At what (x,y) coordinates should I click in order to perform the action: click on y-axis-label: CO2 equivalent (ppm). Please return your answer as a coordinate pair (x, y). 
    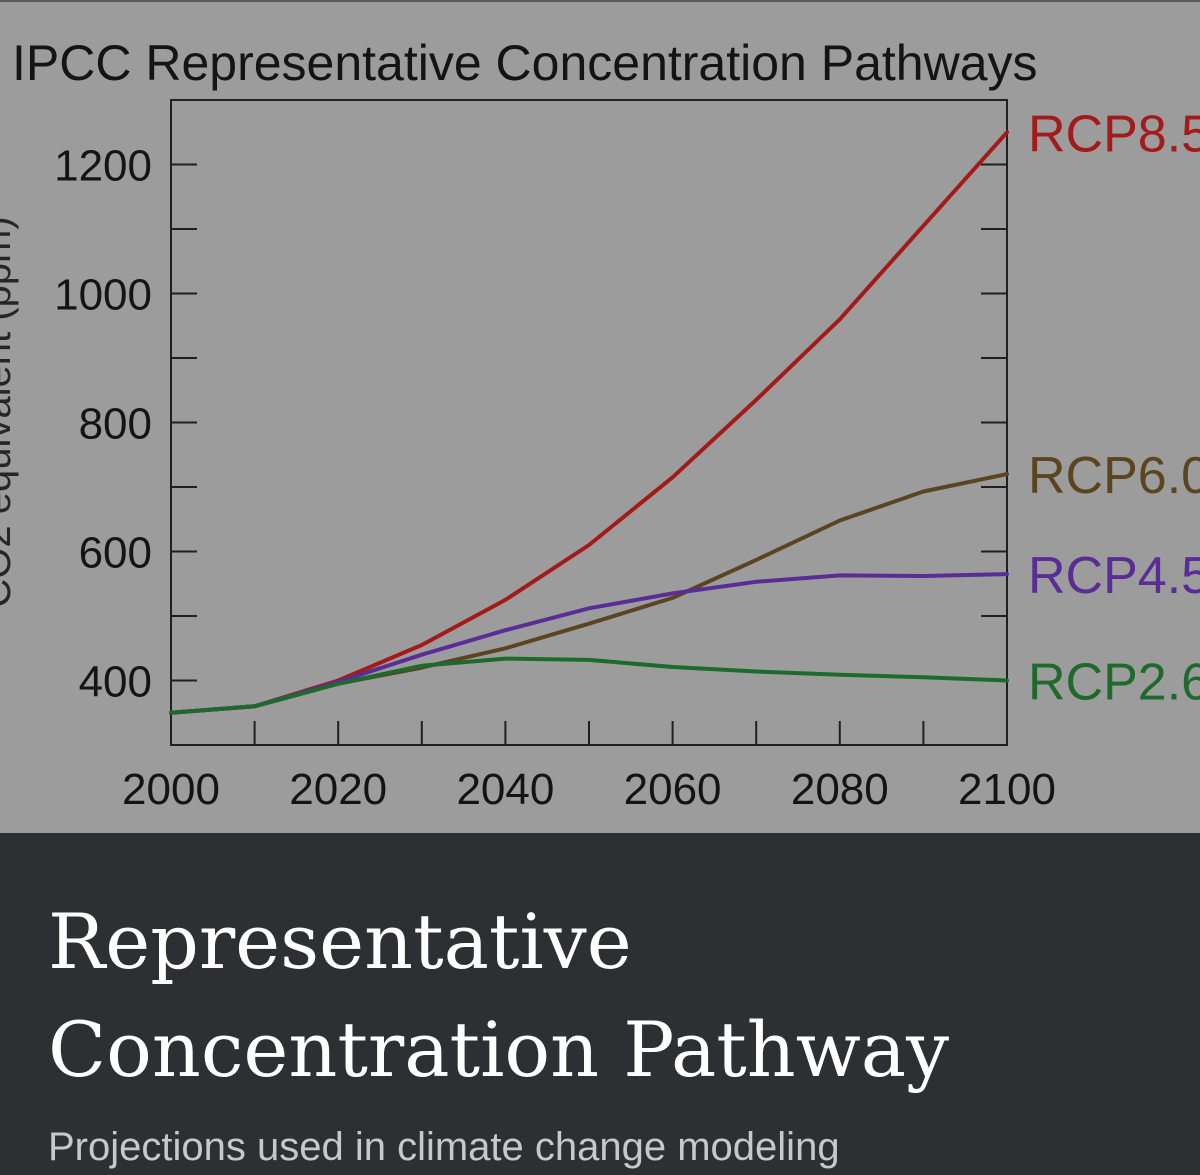
    Looking at the image, I should click on (9, 411).